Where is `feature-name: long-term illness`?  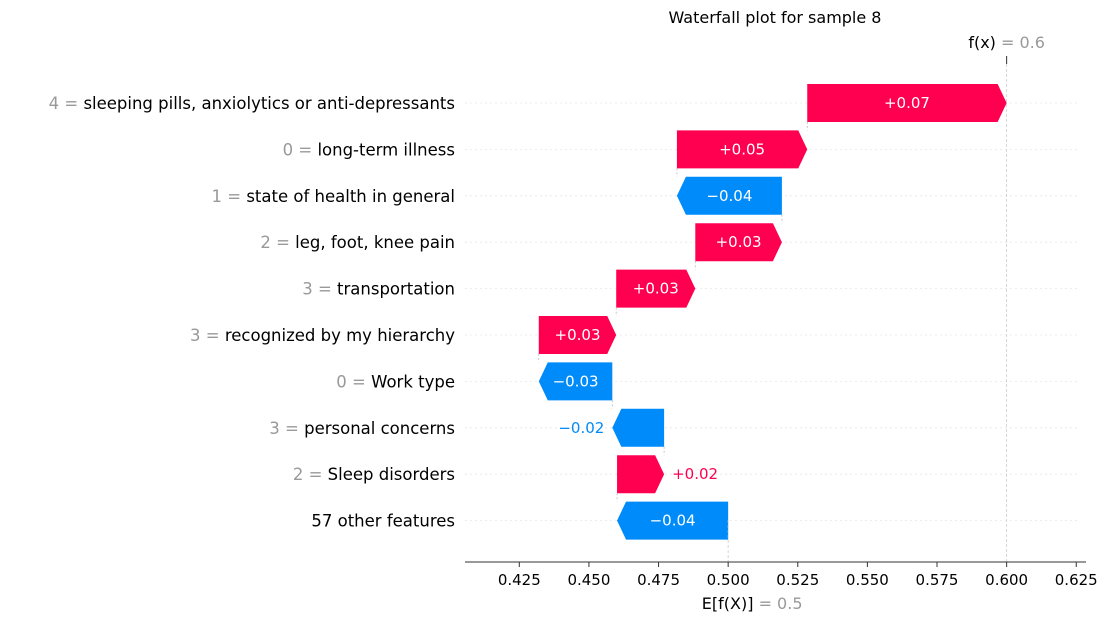 feature-name: long-term illness is located at coordinates (386, 149).